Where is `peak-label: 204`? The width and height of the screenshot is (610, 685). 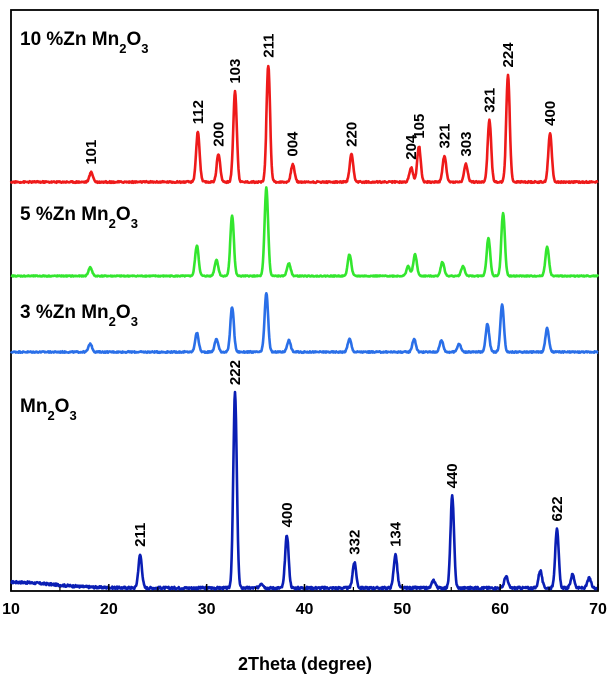
peak-label: 204 is located at coordinates (411, 147).